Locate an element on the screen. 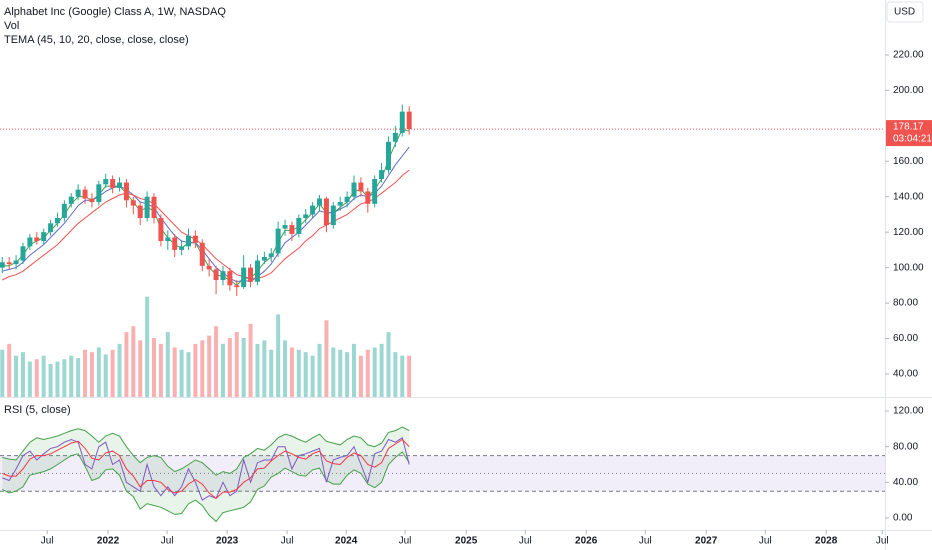 This screenshot has width=932, height=550. rsi-lower-line is located at coordinates (206, 487).